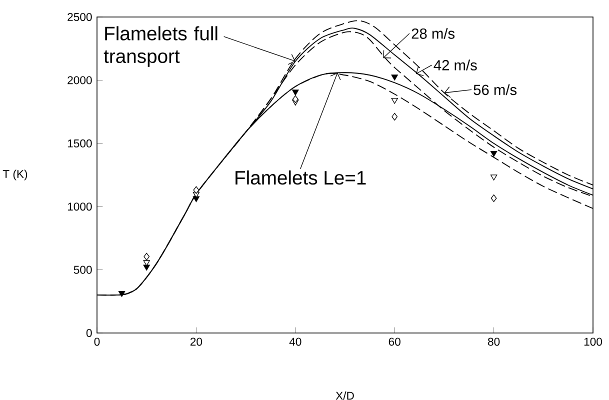 This screenshot has width=609, height=400. I want to click on y-tick-label: 1000, so click(80, 206).